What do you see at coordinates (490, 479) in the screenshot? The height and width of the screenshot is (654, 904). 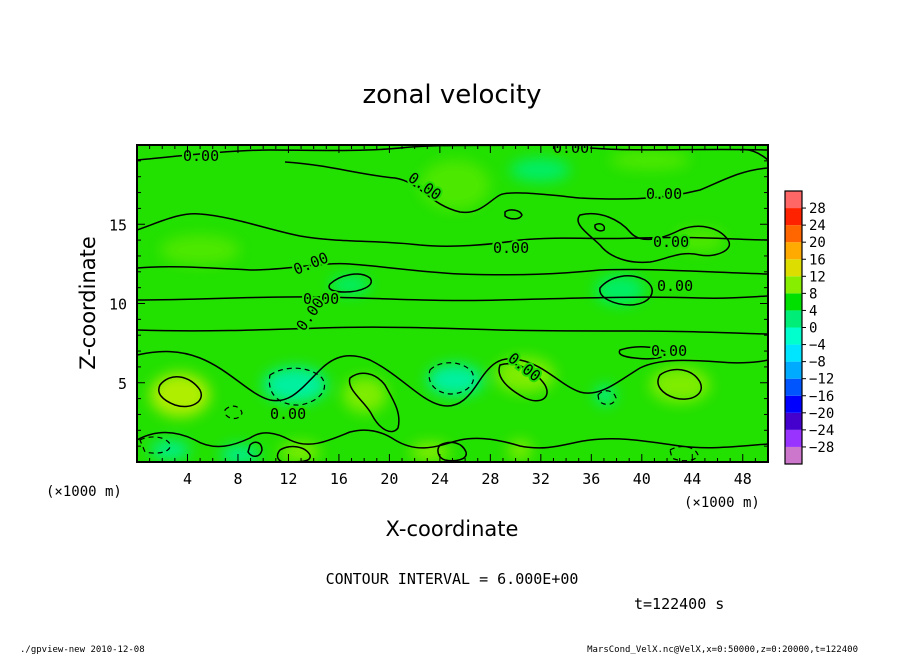 I see `x-tick-label: 28` at bounding box center [490, 479].